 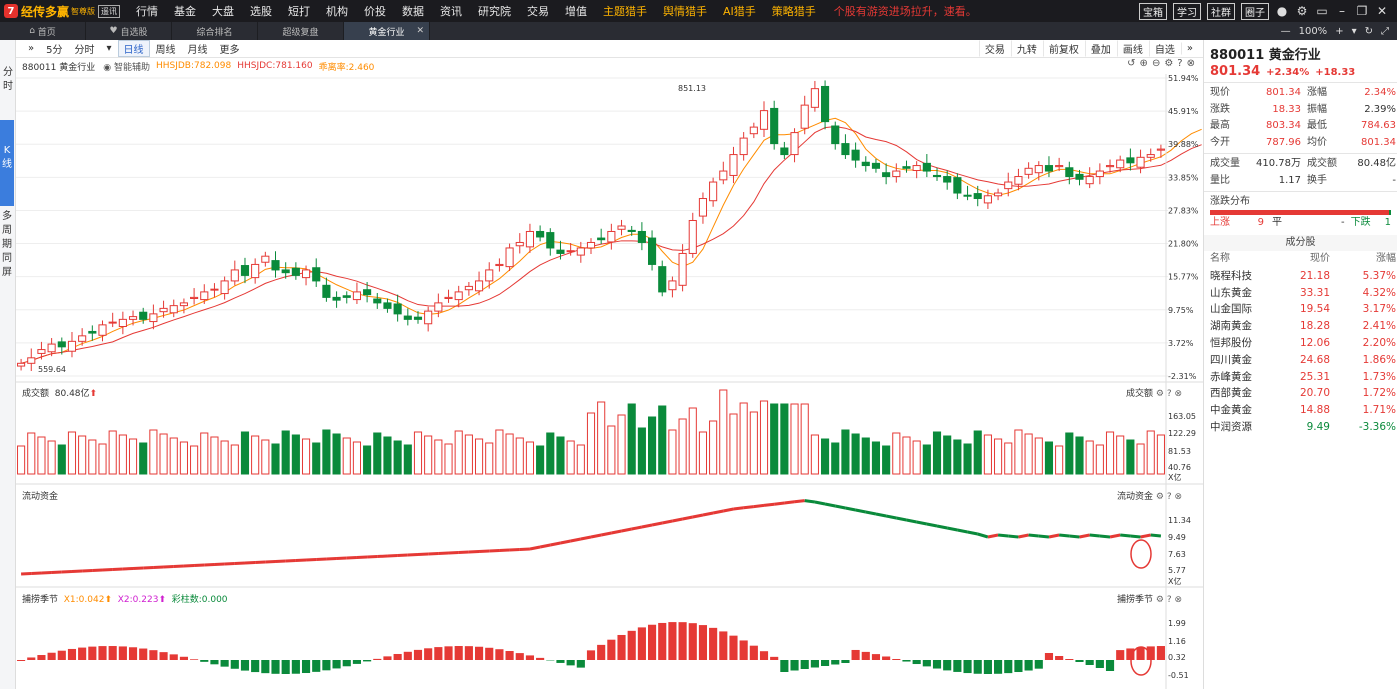 I want to click on app-mode: 遥讯, so click(x=109, y=11).